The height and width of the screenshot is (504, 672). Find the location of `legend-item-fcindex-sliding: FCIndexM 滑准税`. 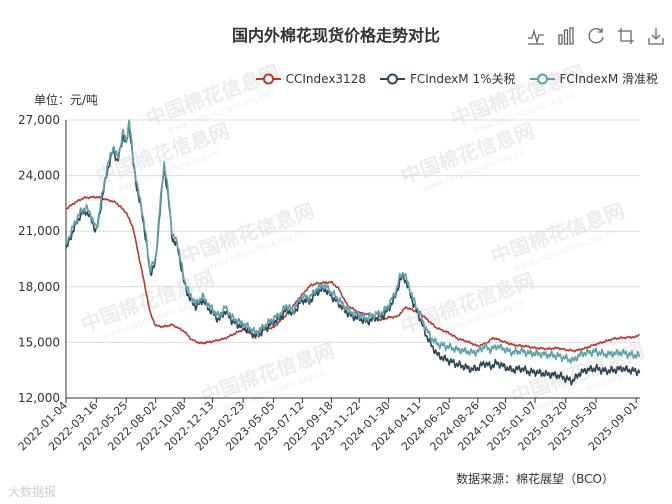

legend-item-fcindex-sliding: FCIndexM 滑准税 is located at coordinates (594, 78).